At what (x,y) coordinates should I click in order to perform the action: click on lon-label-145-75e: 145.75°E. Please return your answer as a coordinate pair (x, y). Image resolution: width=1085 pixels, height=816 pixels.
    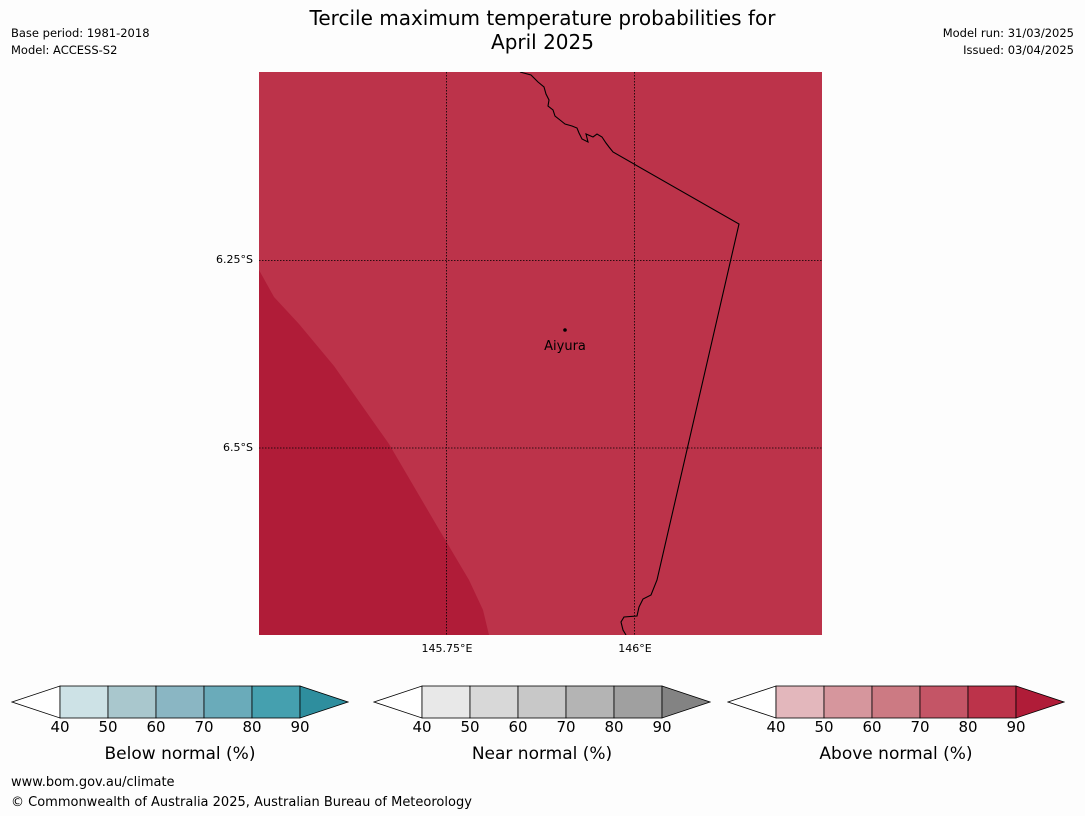
    Looking at the image, I should click on (447, 648).